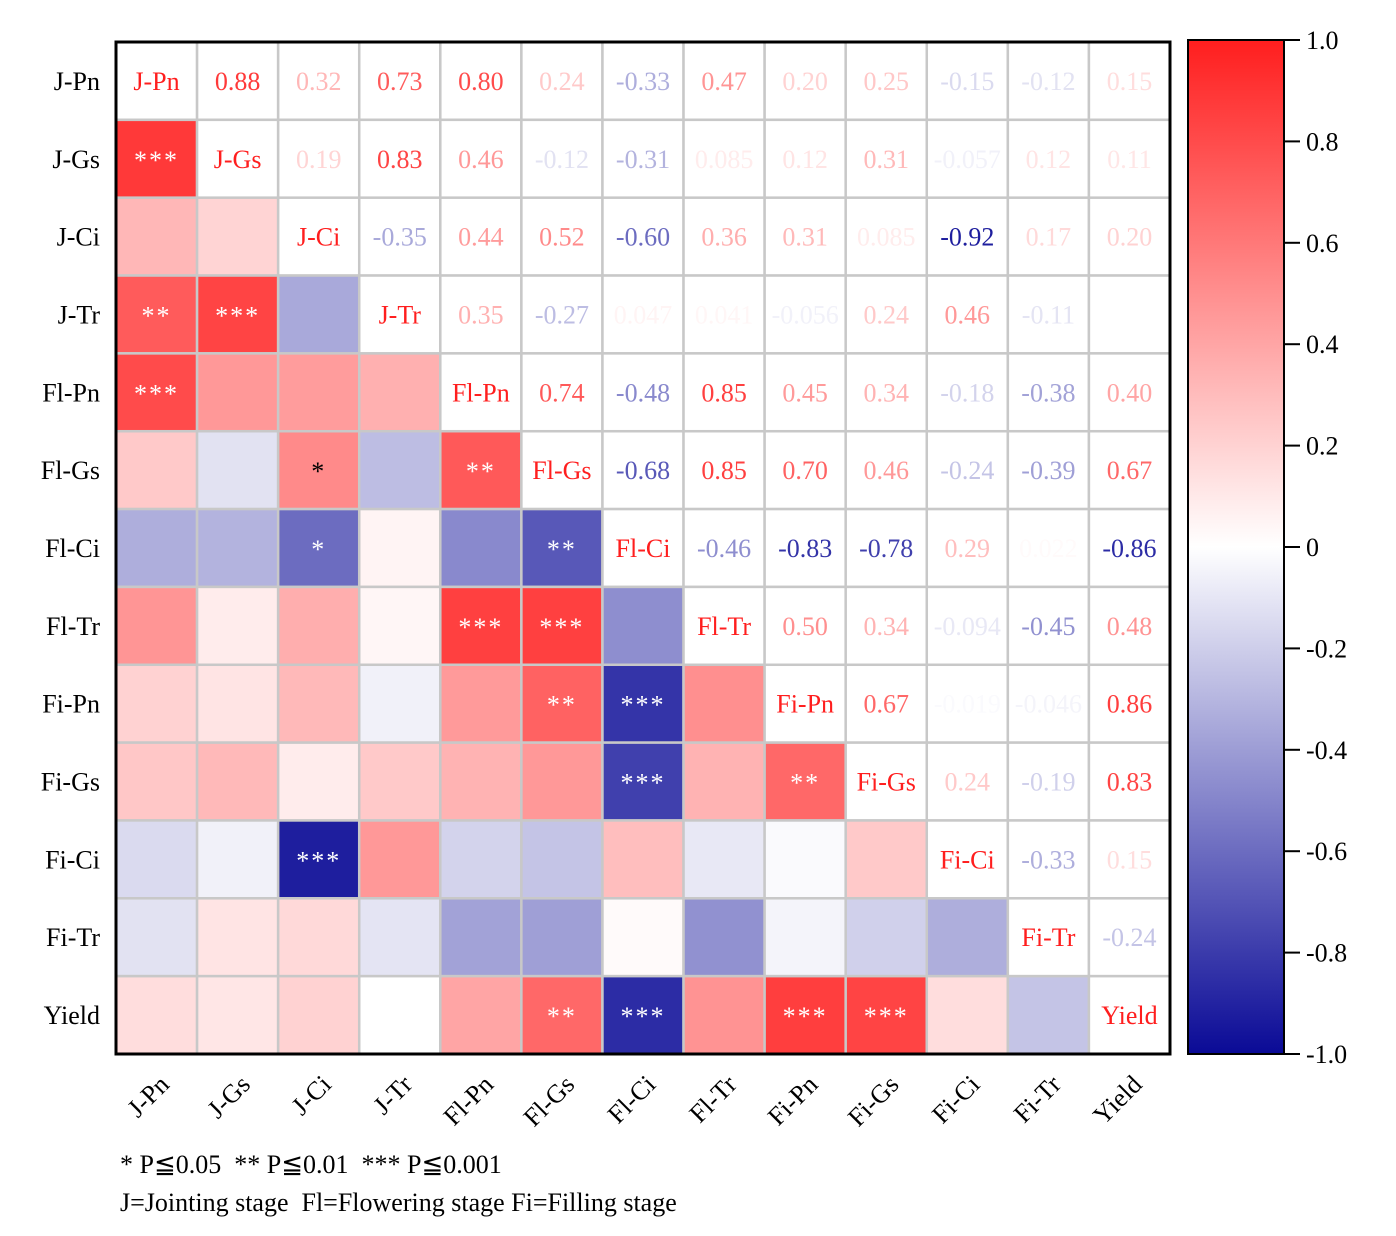 This screenshot has width=1396, height=1236. What do you see at coordinates (724, 81) in the screenshot?
I see `correlation-value: 0.47` at bounding box center [724, 81].